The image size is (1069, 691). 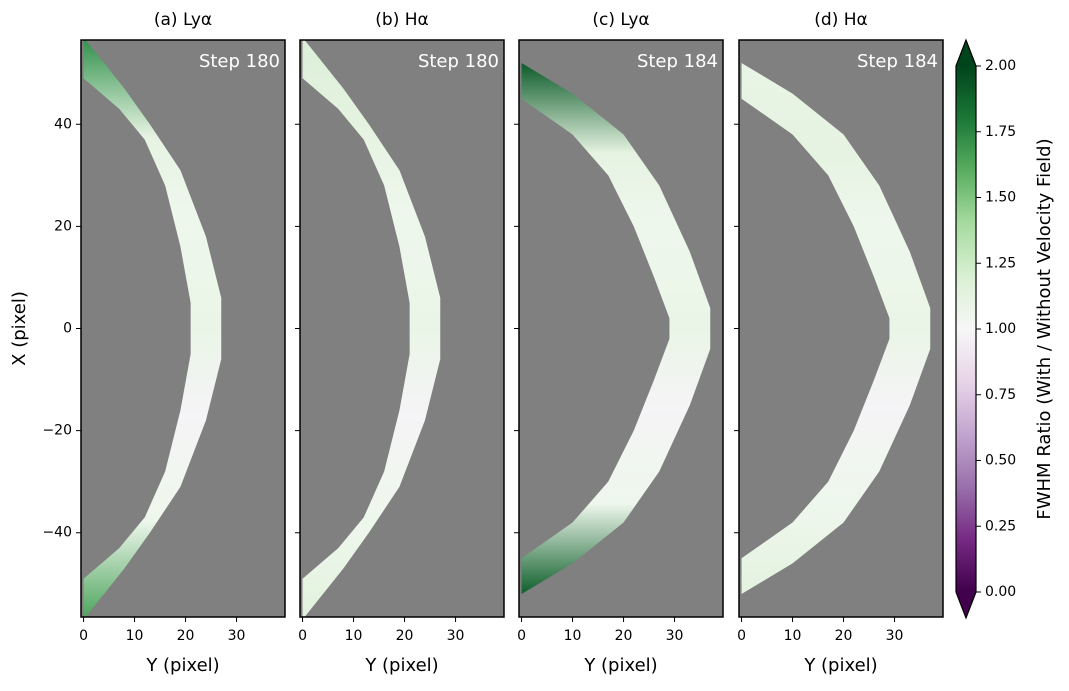 I want to click on colorbar-fill, so click(x=966, y=329).